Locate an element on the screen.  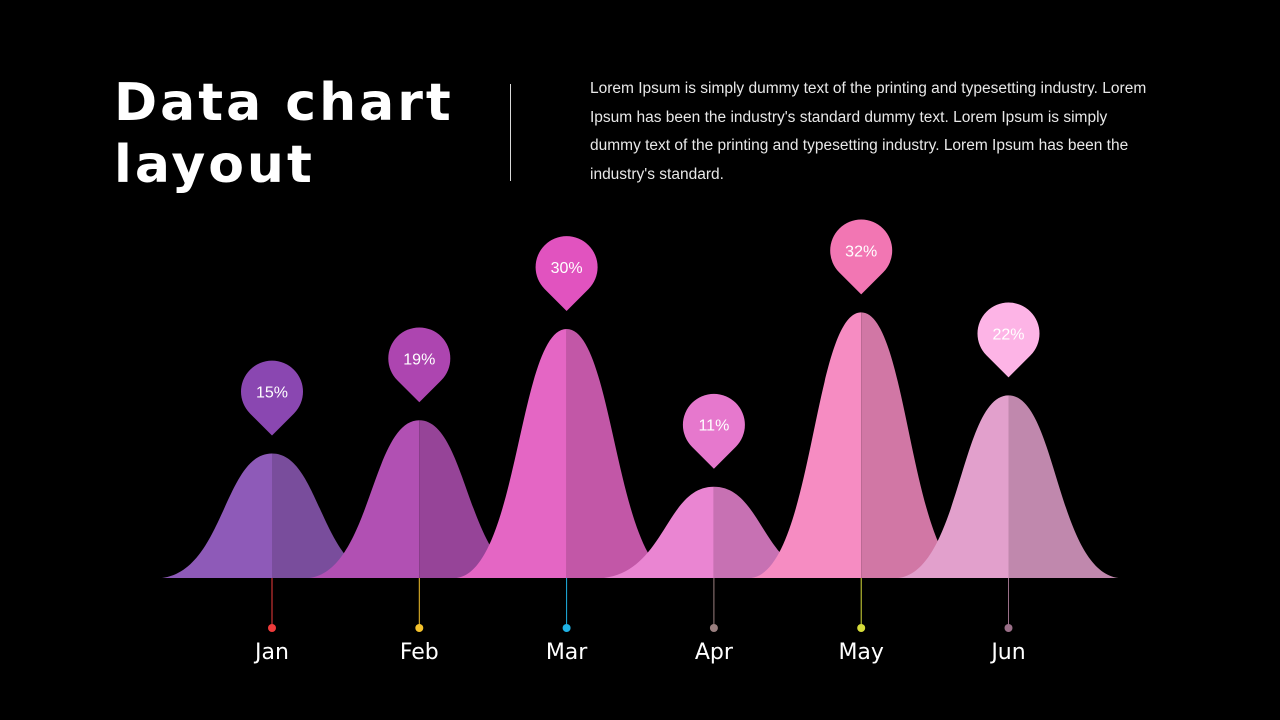
curve-mar-left is located at coordinates (511, 453).